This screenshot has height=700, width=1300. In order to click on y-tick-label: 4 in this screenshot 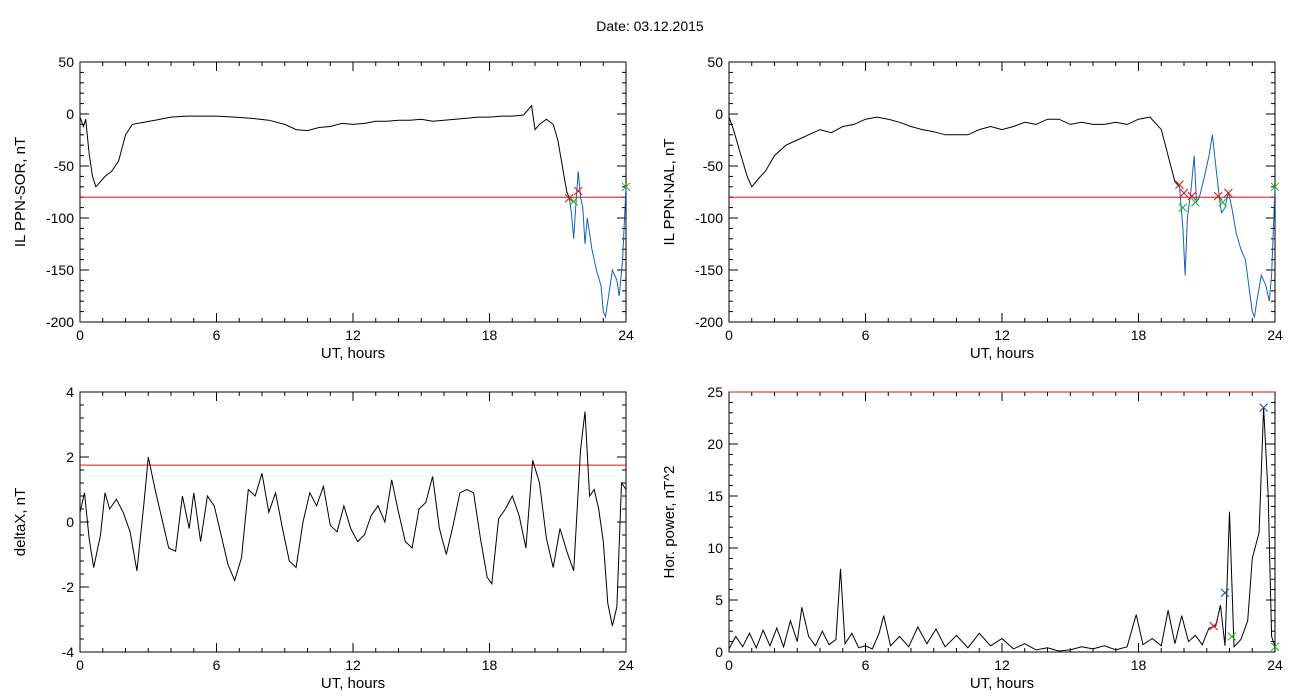, I will do `click(70, 392)`.